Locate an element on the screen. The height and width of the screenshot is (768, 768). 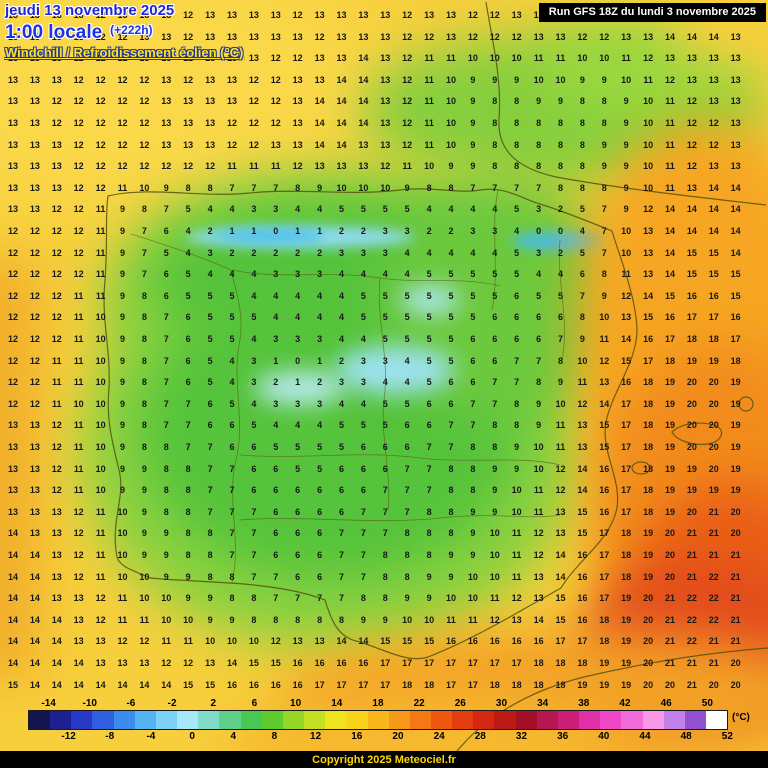
grid-value: 17 is located at coordinates (385, 663).